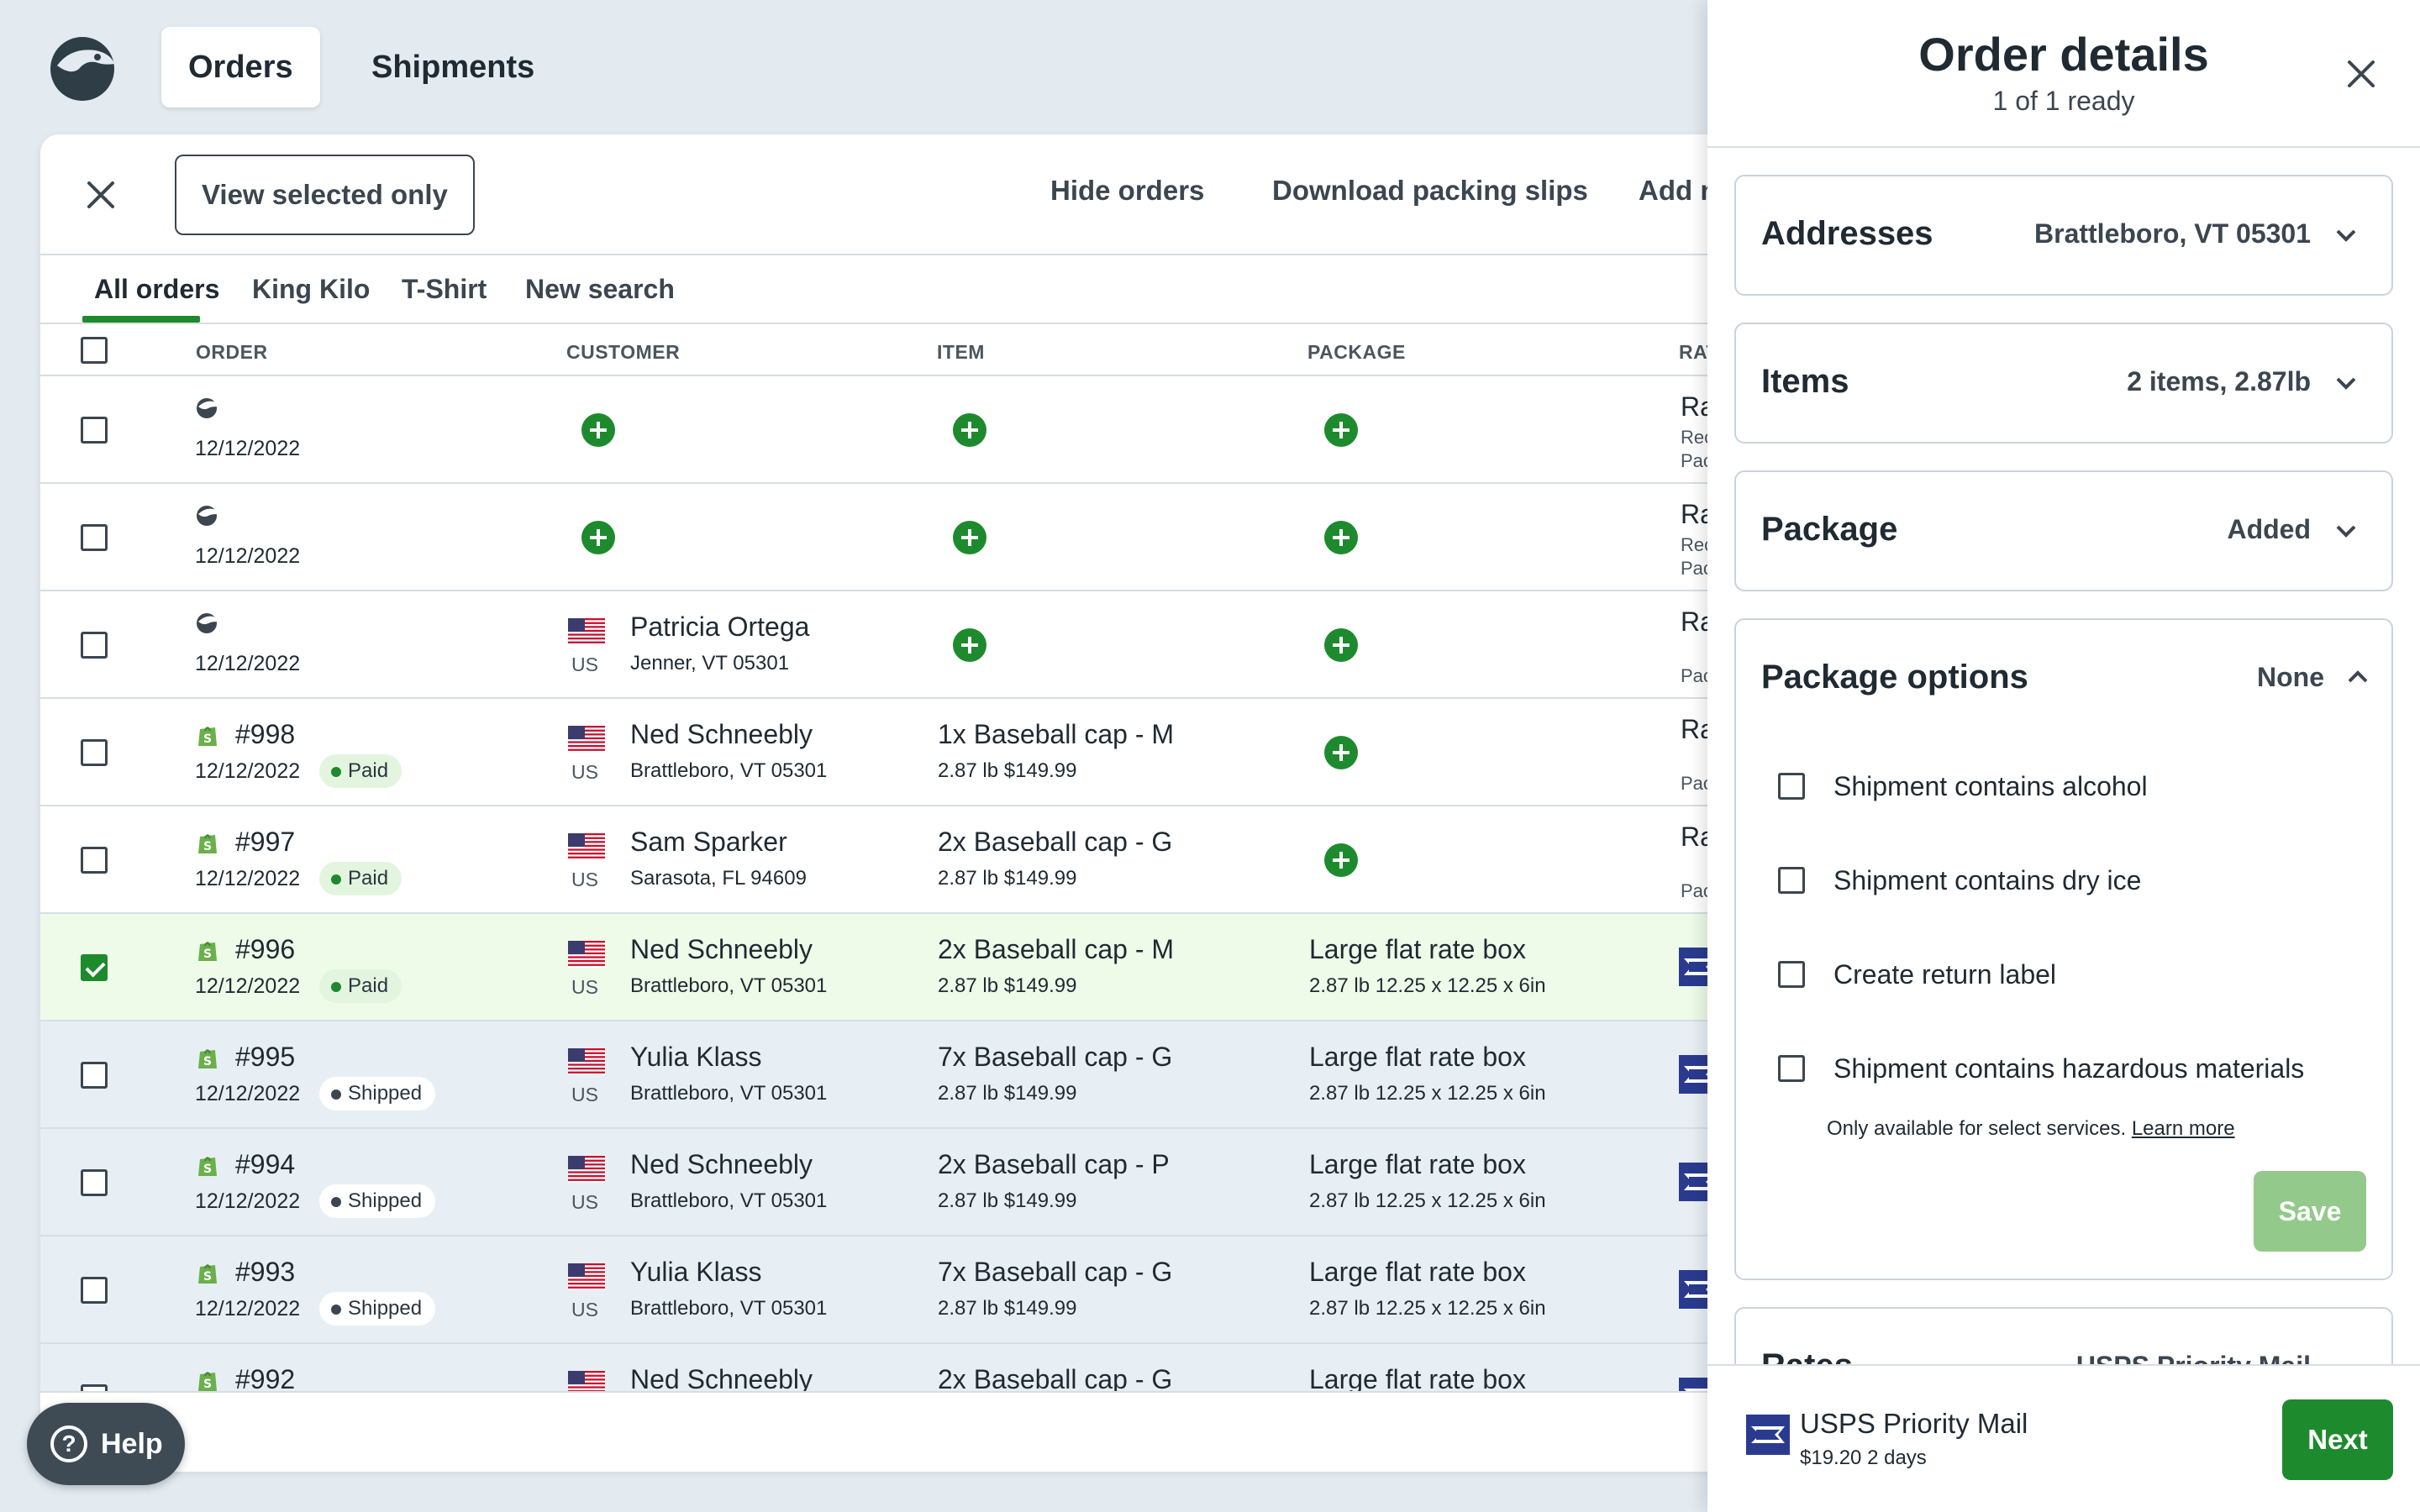  What do you see at coordinates (1847, 233) in the screenshot?
I see `addresses-title: Addresses` at bounding box center [1847, 233].